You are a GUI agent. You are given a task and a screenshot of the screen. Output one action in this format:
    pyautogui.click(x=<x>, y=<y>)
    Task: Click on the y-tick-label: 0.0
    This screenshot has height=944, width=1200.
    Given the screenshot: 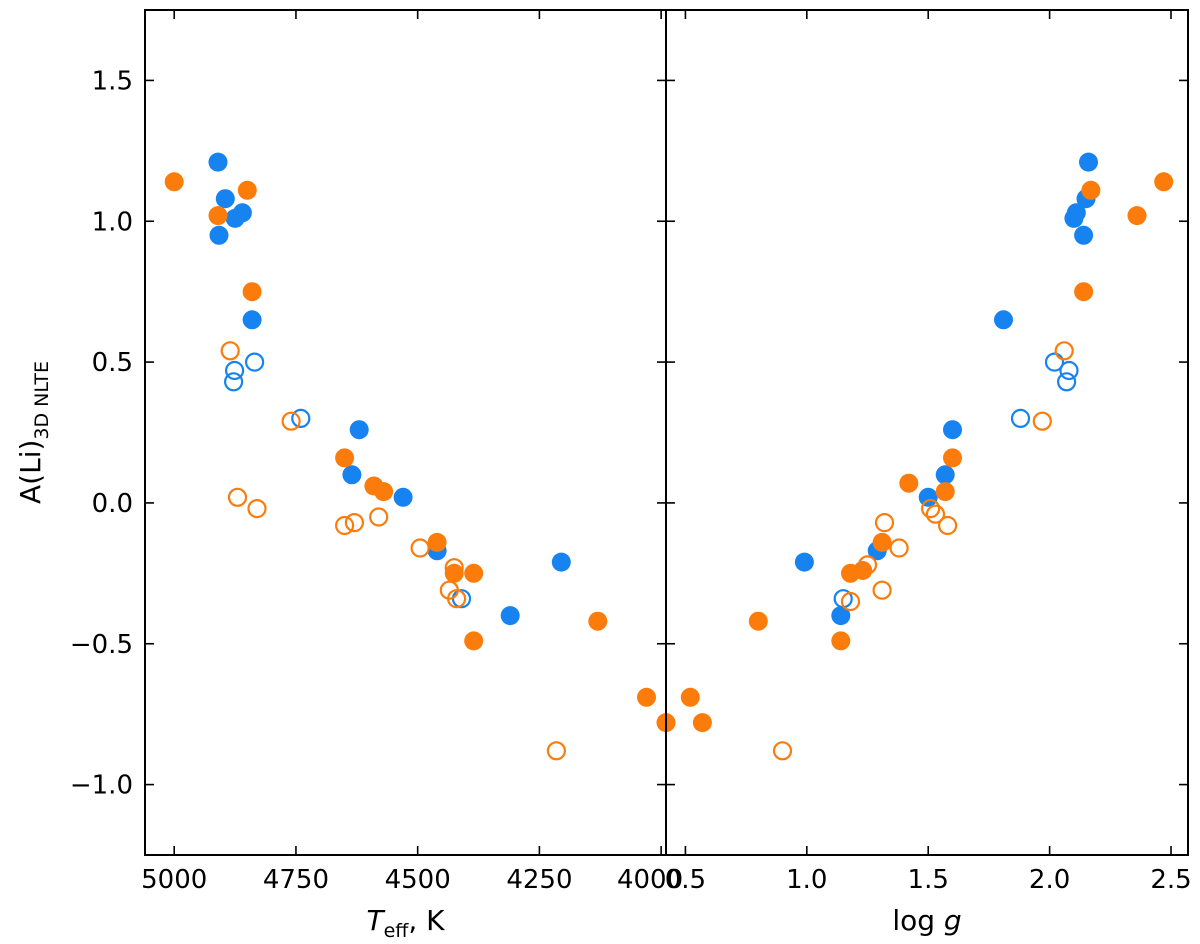 What is the action you would take?
    pyautogui.click(x=112, y=504)
    